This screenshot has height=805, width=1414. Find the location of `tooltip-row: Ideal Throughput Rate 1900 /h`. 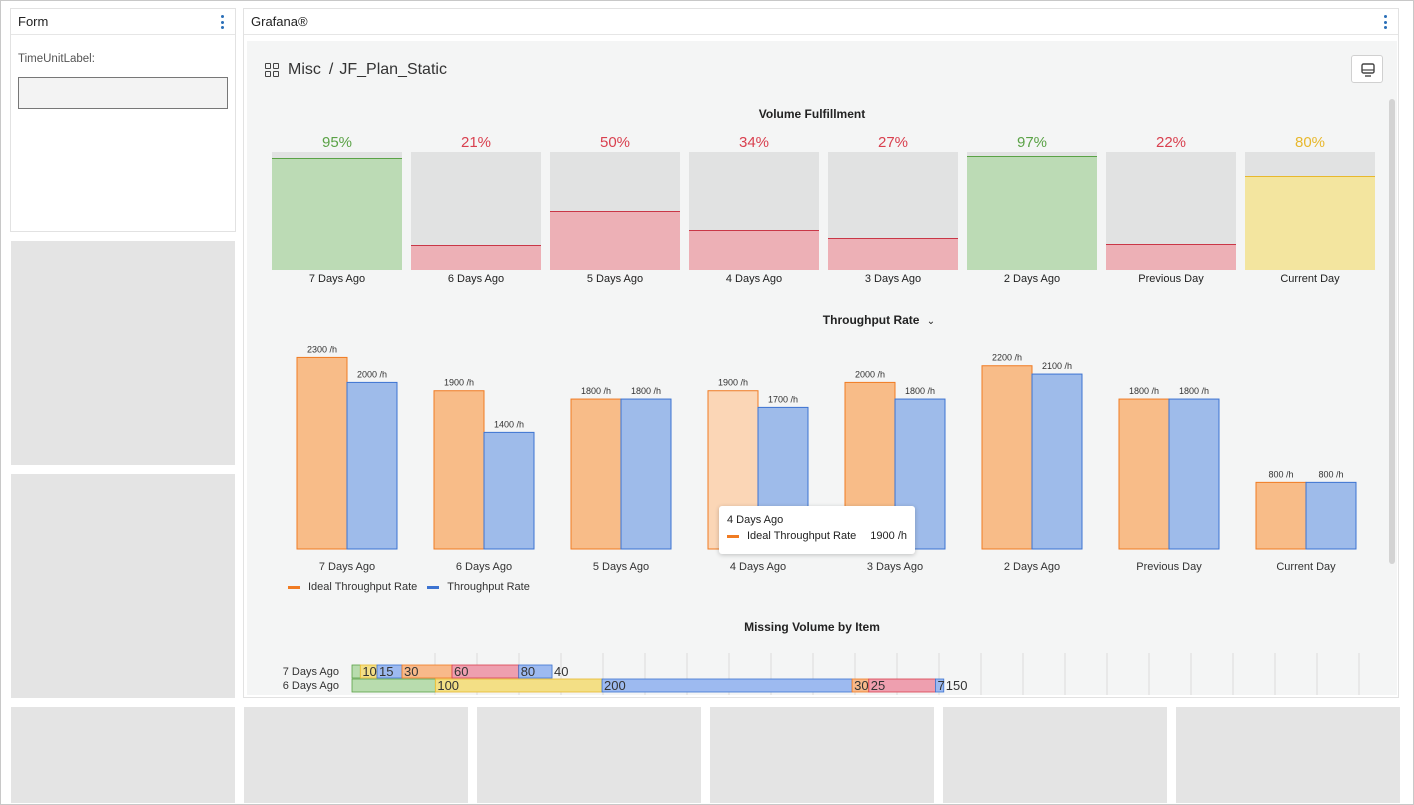

tooltip-row: Ideal Throughput Rate 1900 /h is located at coordinates (817, 536).